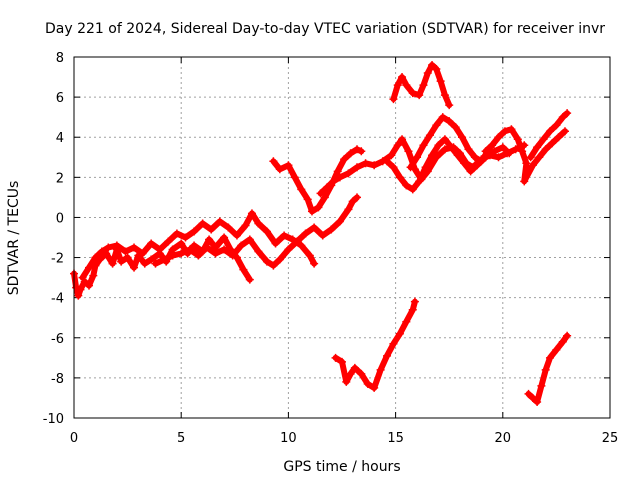  What do you see at coordinates (288, 438) in the screenshot?
I see `x-tick-label: 10` at bounding box center [288, 438].